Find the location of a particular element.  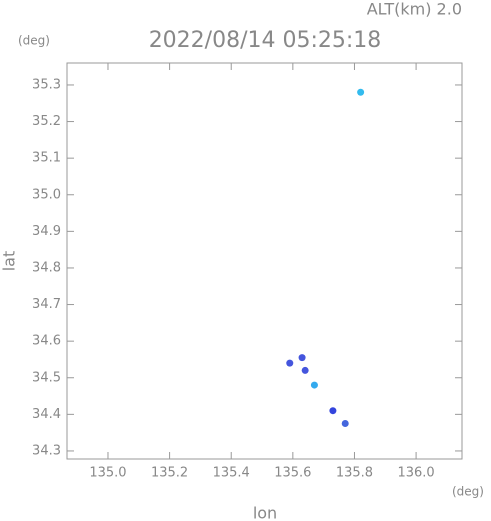

y-tick-label: 34.8 is located at coordinates (46, 267).